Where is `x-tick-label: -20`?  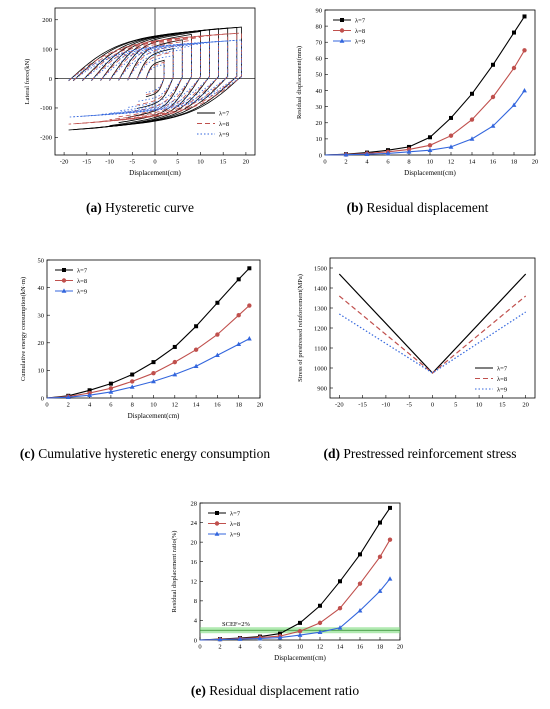
x-tick-label: -20 is located at coordinates (64, 162).